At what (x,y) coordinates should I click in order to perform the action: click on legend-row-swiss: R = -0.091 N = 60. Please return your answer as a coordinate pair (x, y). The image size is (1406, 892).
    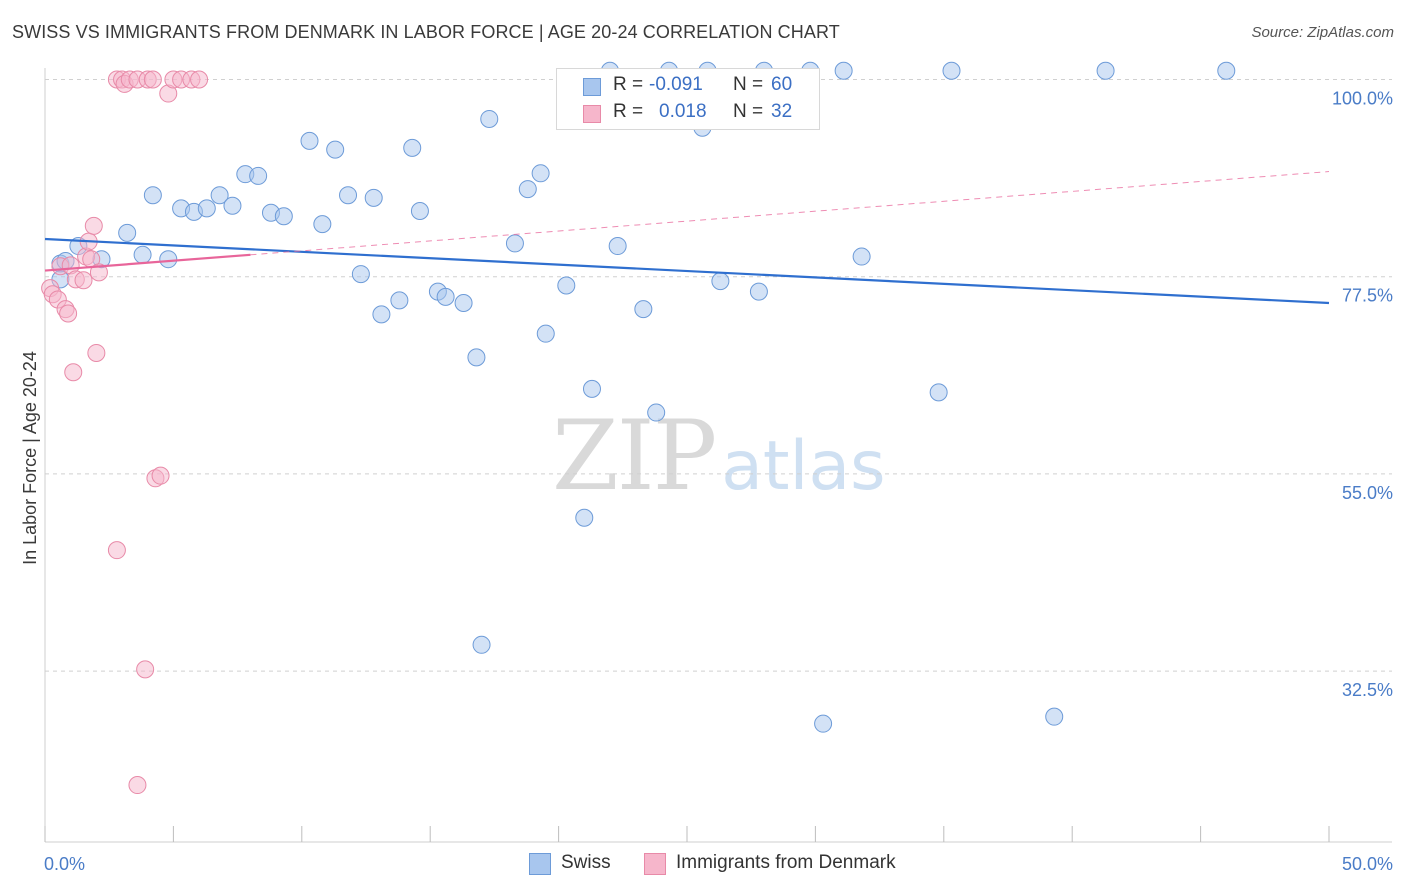
    Looking at the image, I should click on (688, 87).